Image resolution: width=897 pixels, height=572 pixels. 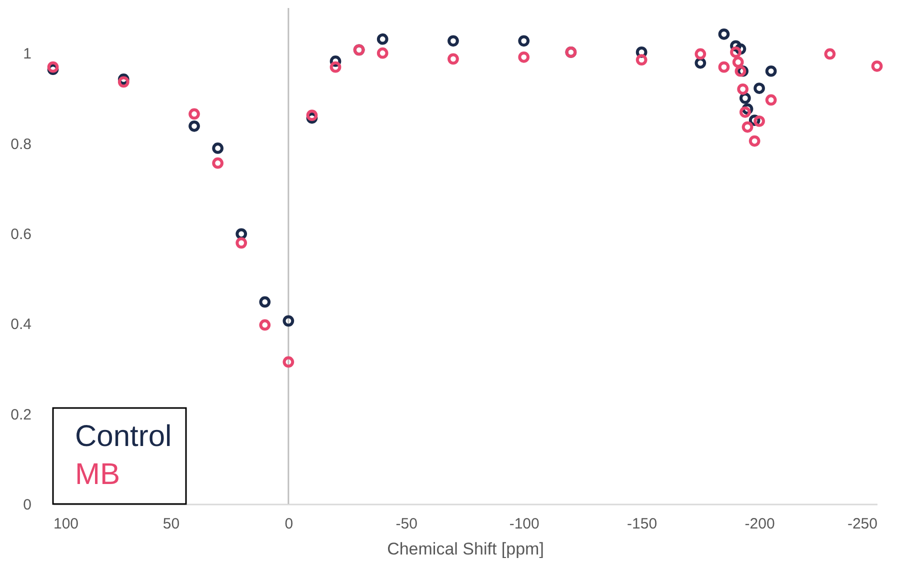 What do you see at coordinates (21, 415) in the screenshot?
I see `y-tick-label: 0.2` at bounding box center [21, 415].